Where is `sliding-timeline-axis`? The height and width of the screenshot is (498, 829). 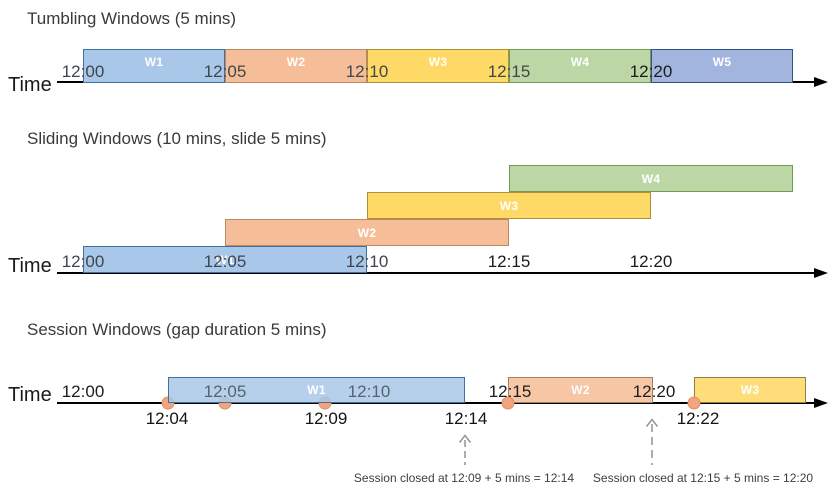 sliding-timeline-axis is located at coordinates (437, 273).